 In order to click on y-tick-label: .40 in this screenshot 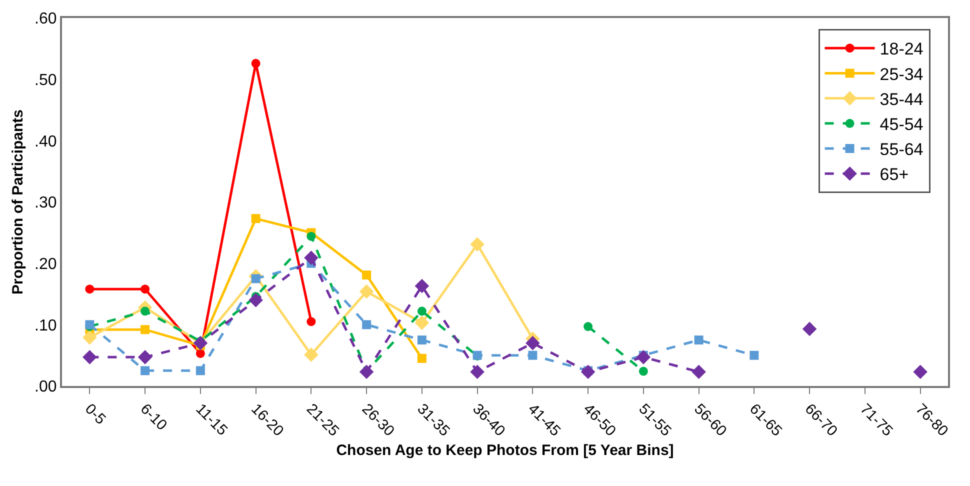, I will do `click(45, 141)`.